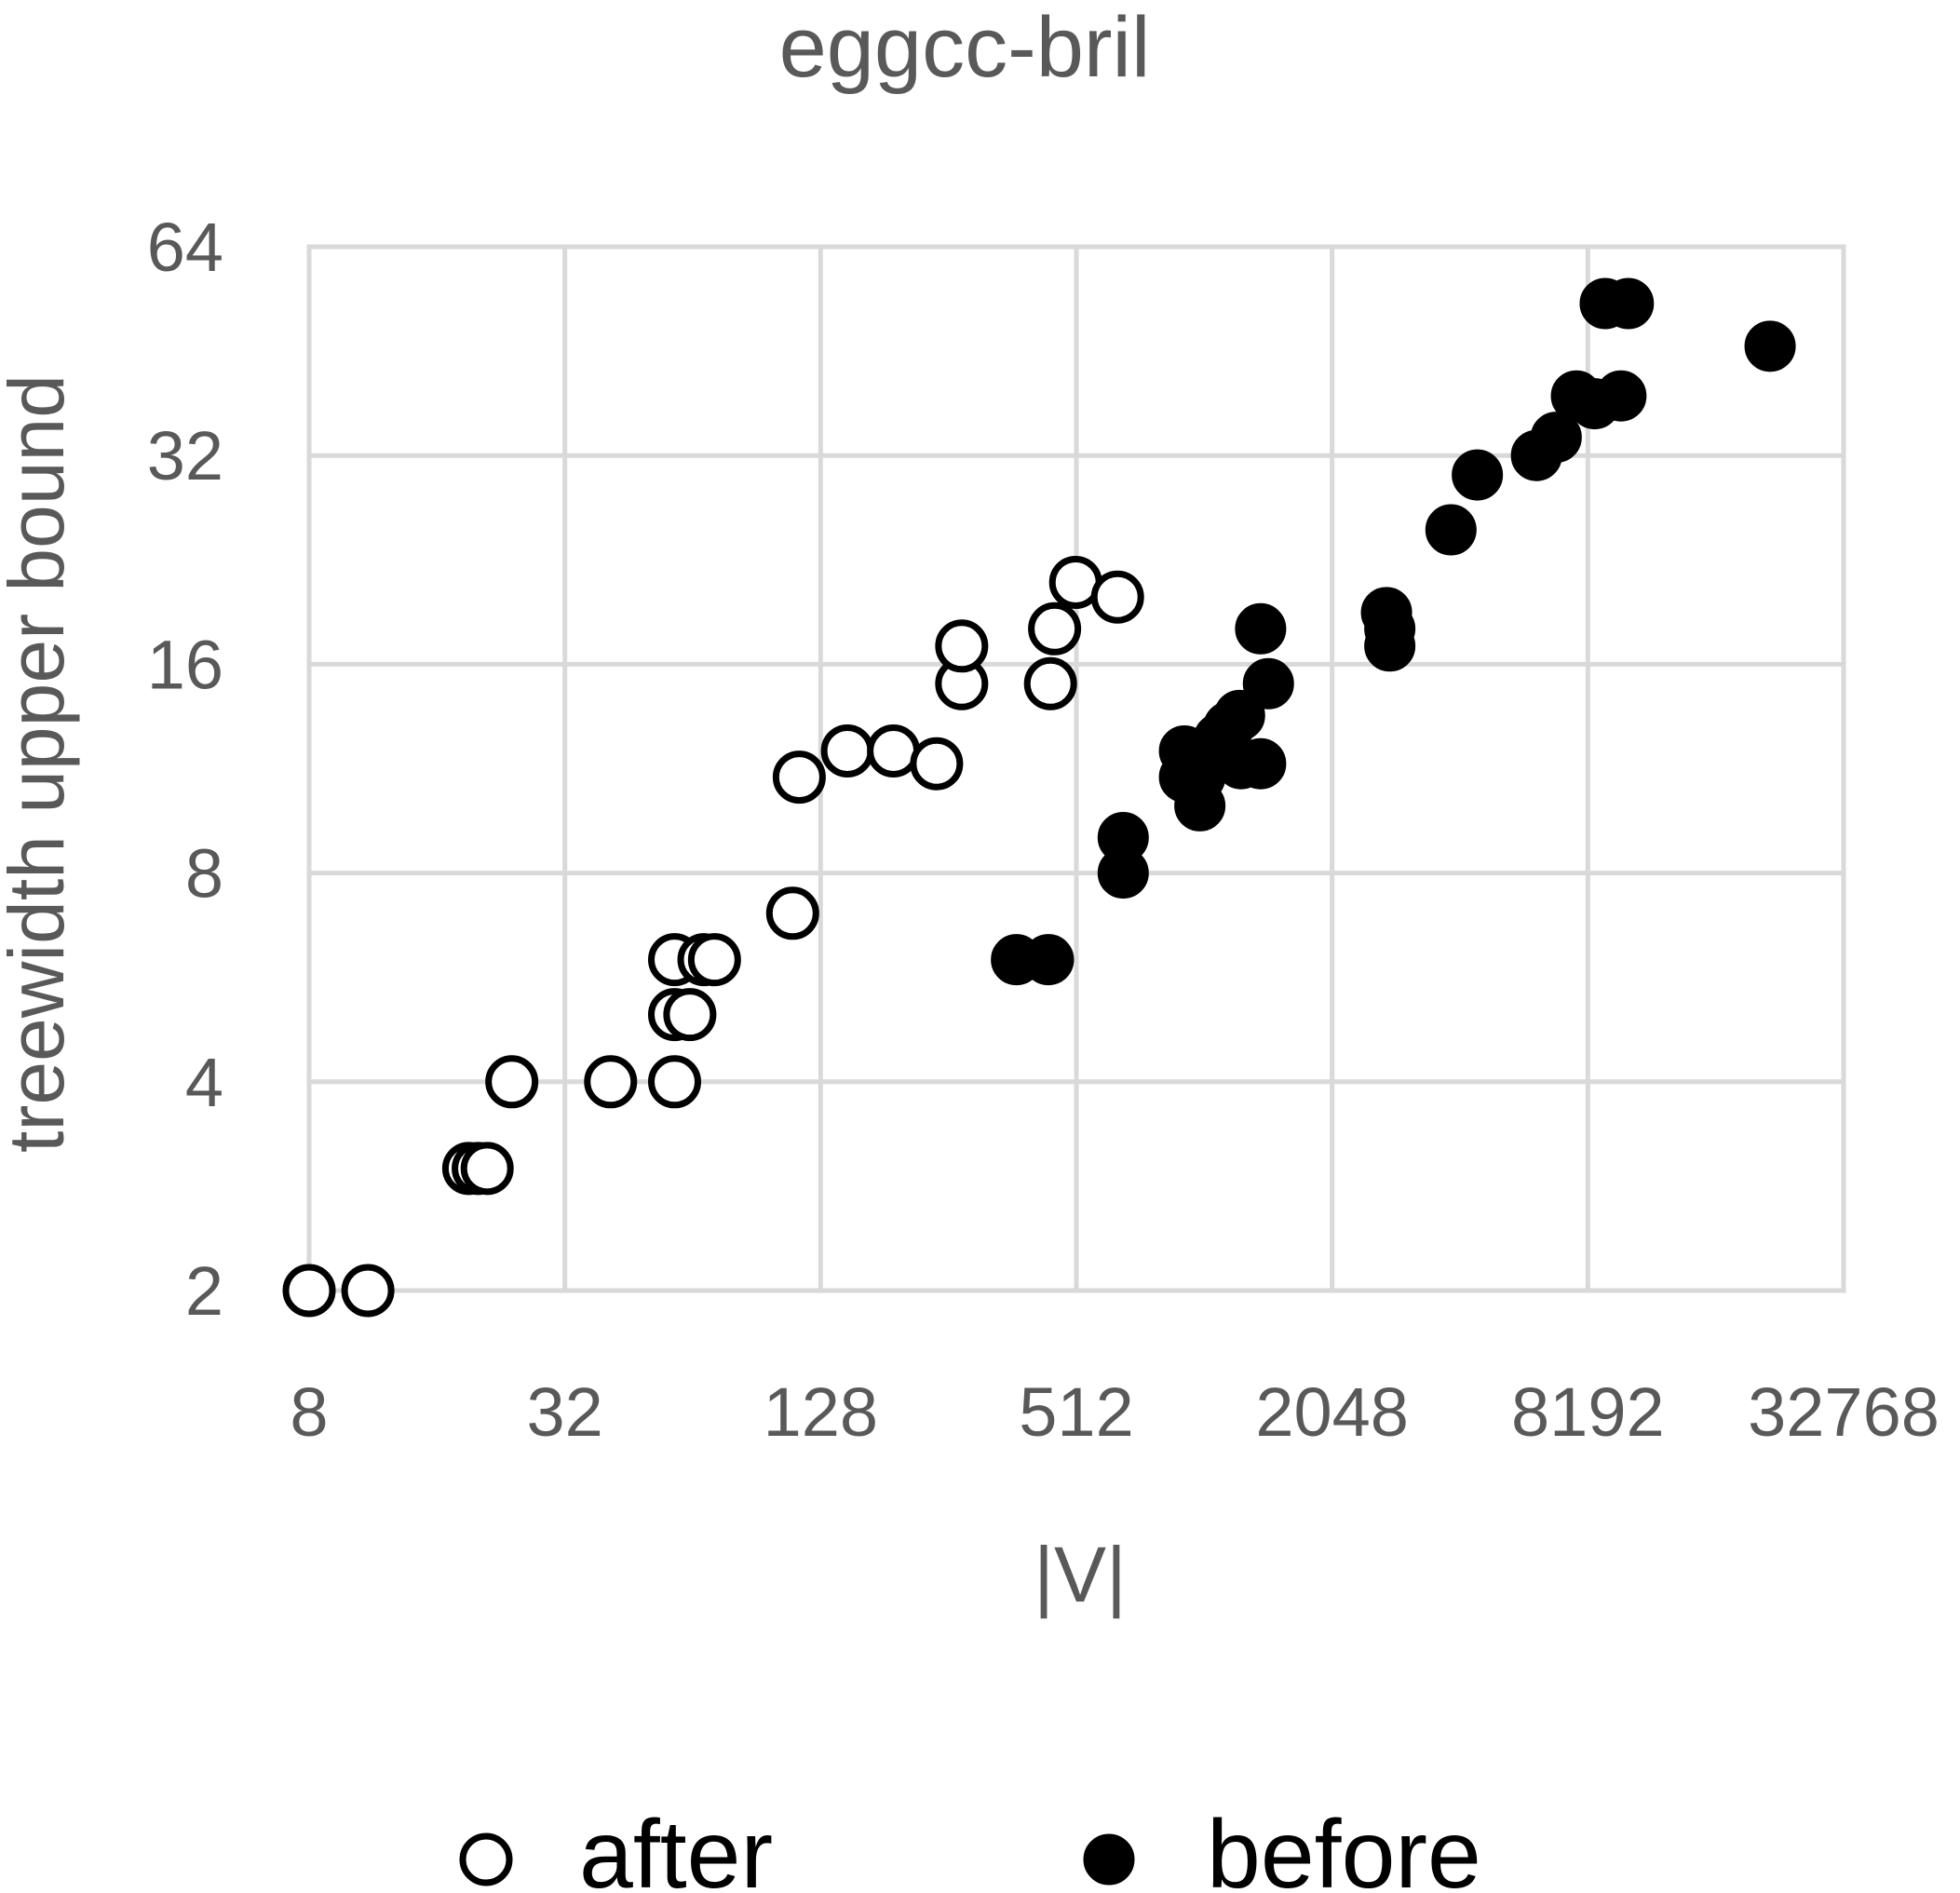  What do you see at coordinates (1344, 1847) in the screenshot?
I see `legend-label-before: before` at bounding box center [1344, 1847].